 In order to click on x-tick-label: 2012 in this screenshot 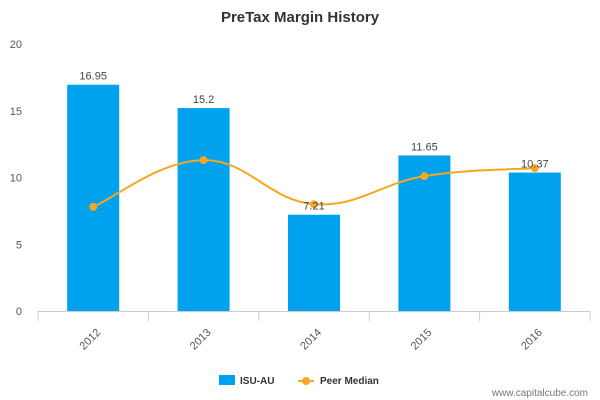, I will do `click(91, 340)`.